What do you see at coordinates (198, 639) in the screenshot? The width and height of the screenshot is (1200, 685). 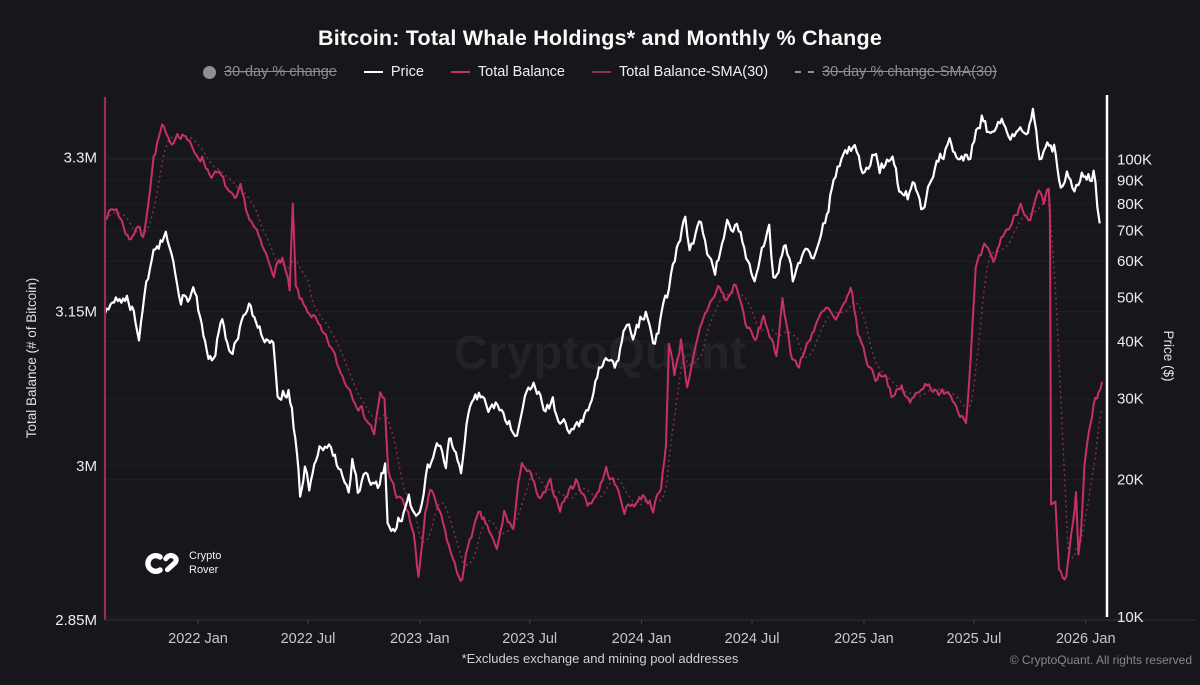 I see `x-tick-label: 2022 Jan` at bounding box center [198, 639].